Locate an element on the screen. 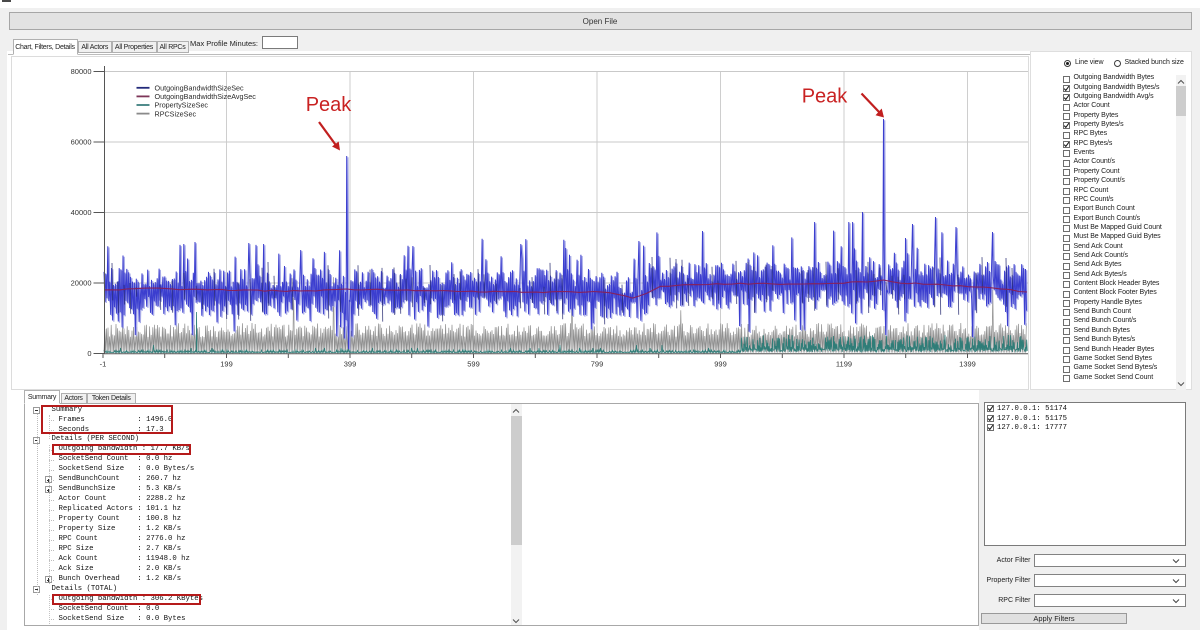 The image size is (1200, 630). svg-text: 60000 is located at coordinates (80, 142).